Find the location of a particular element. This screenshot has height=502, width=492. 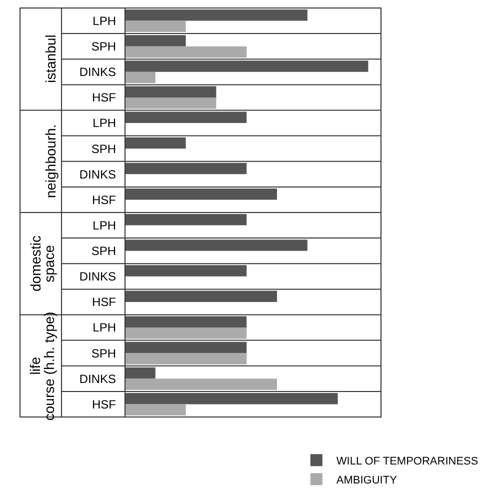

text: istanbul is located at coordinates (50, 58).